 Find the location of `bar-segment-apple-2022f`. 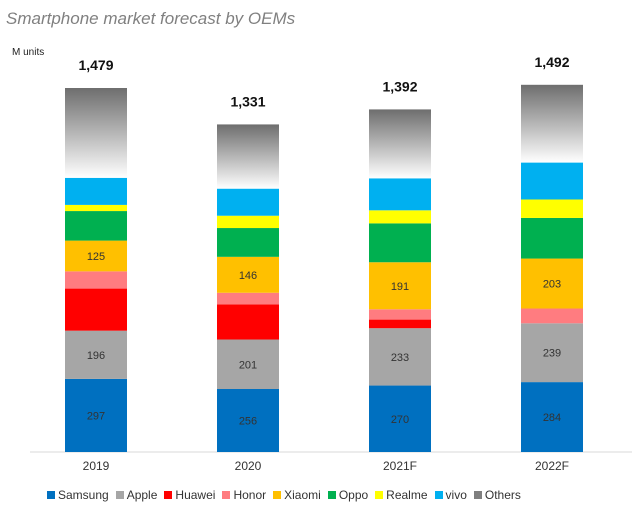

bar-segment-apple-2022f is located at coordinates (552, 353).